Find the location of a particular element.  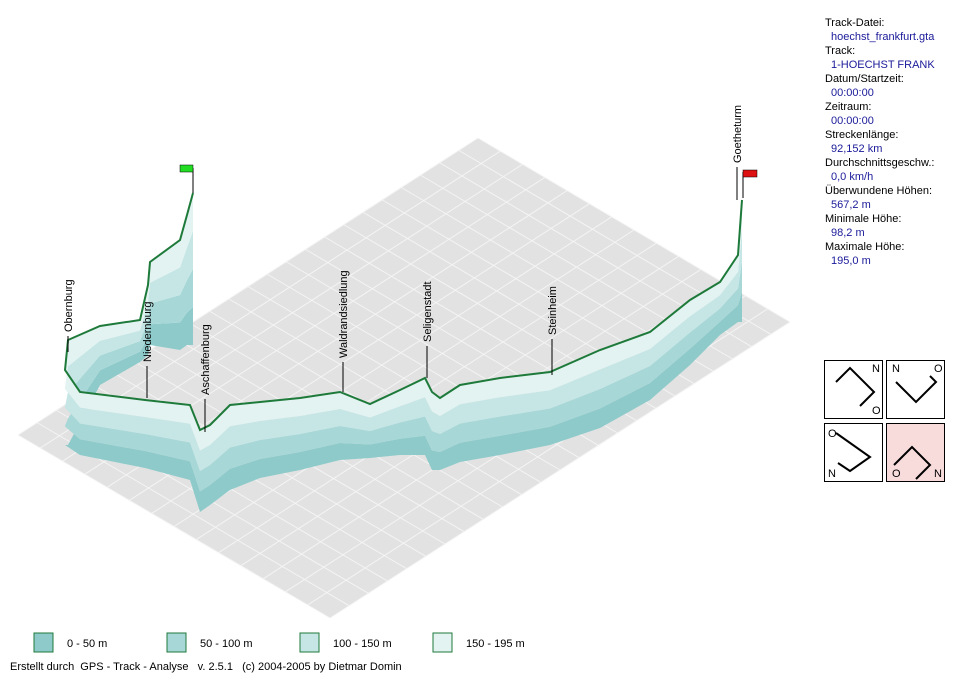

legend-label: 150 - 195 m is located at coordinates (495, 644).